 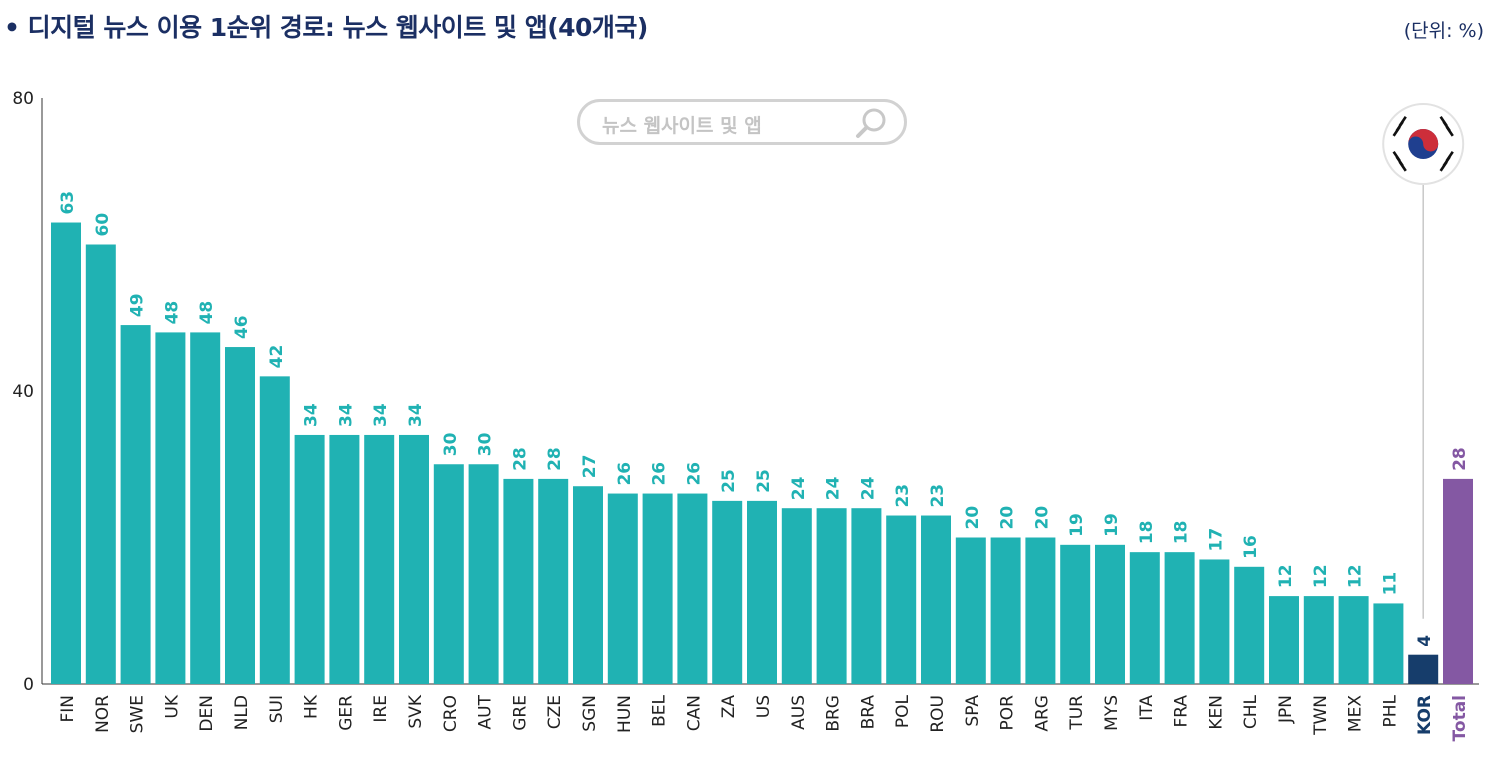 What do you see at coordinates (868, 712) in the screenshot?
I see `category-label: BRA` at bounding box center [868, 712].